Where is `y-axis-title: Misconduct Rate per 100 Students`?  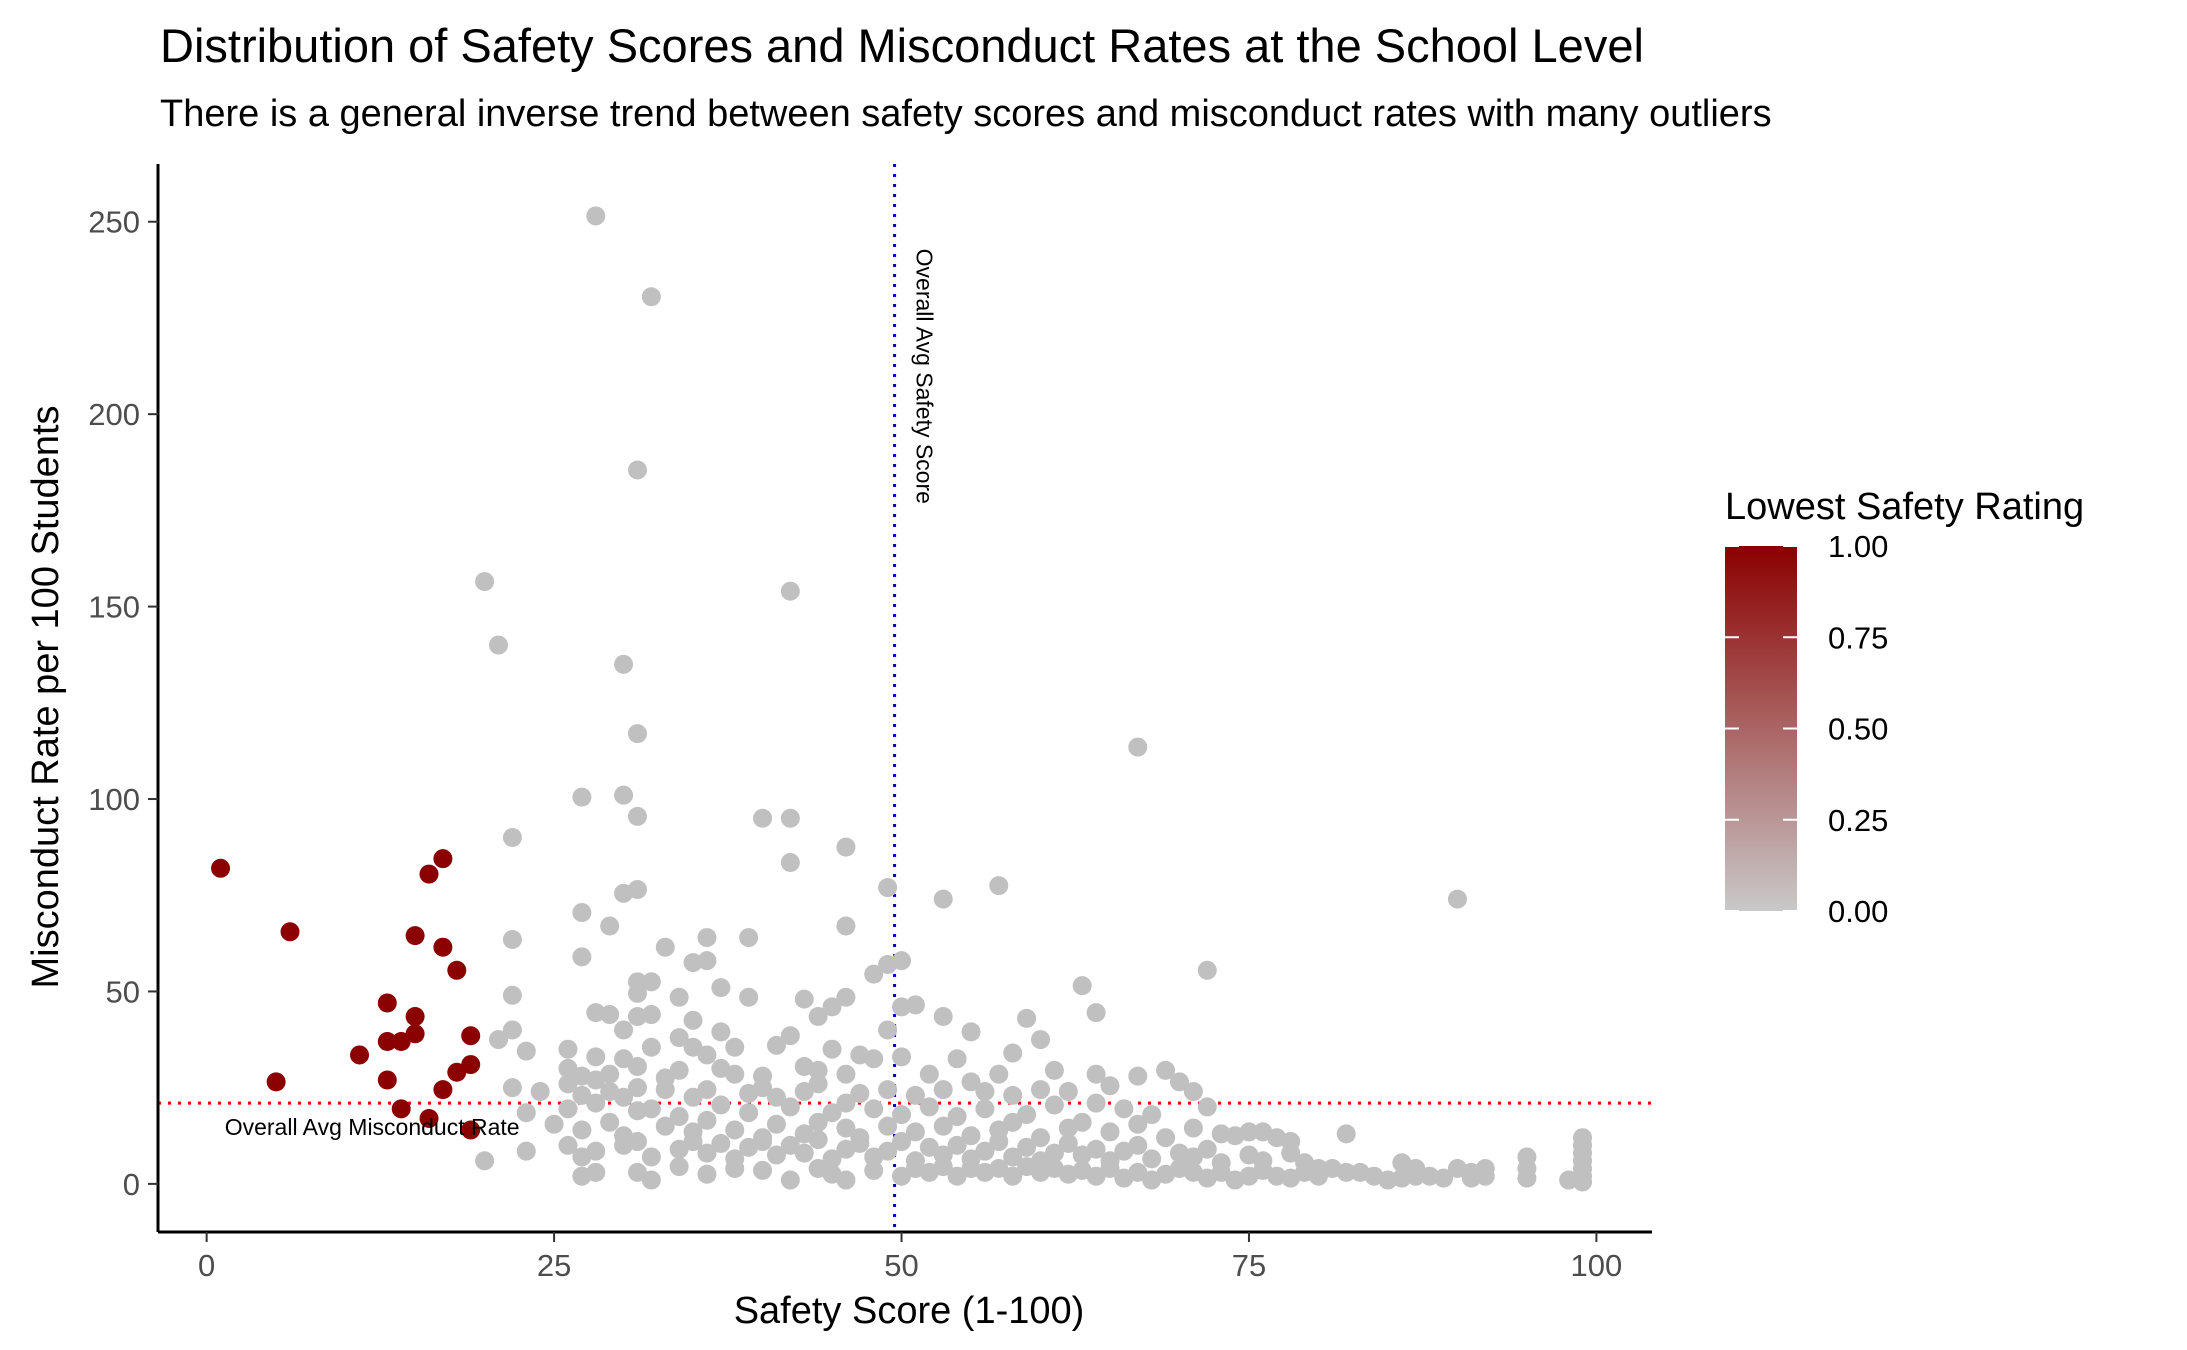
y-axis-title: Misconduct Rate per 100 Students is located at coordinates (46, 696).